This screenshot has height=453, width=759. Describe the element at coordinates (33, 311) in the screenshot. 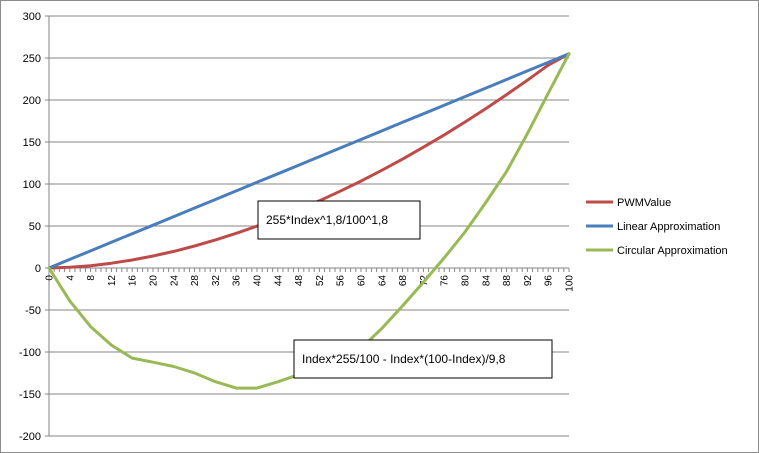

I see `y-tick-label: -50` at that location.